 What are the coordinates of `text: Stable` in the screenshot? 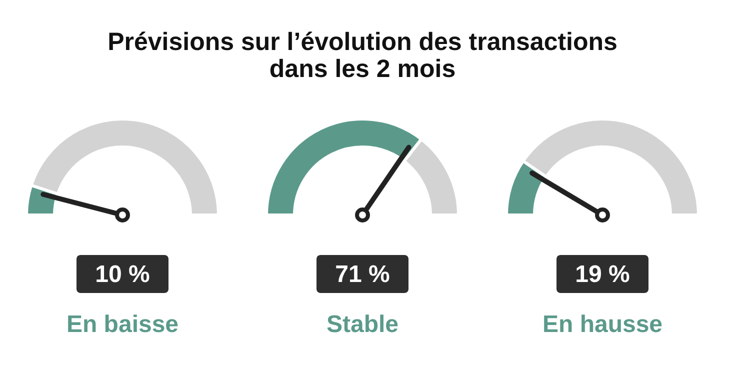 It's located at (362, 324).